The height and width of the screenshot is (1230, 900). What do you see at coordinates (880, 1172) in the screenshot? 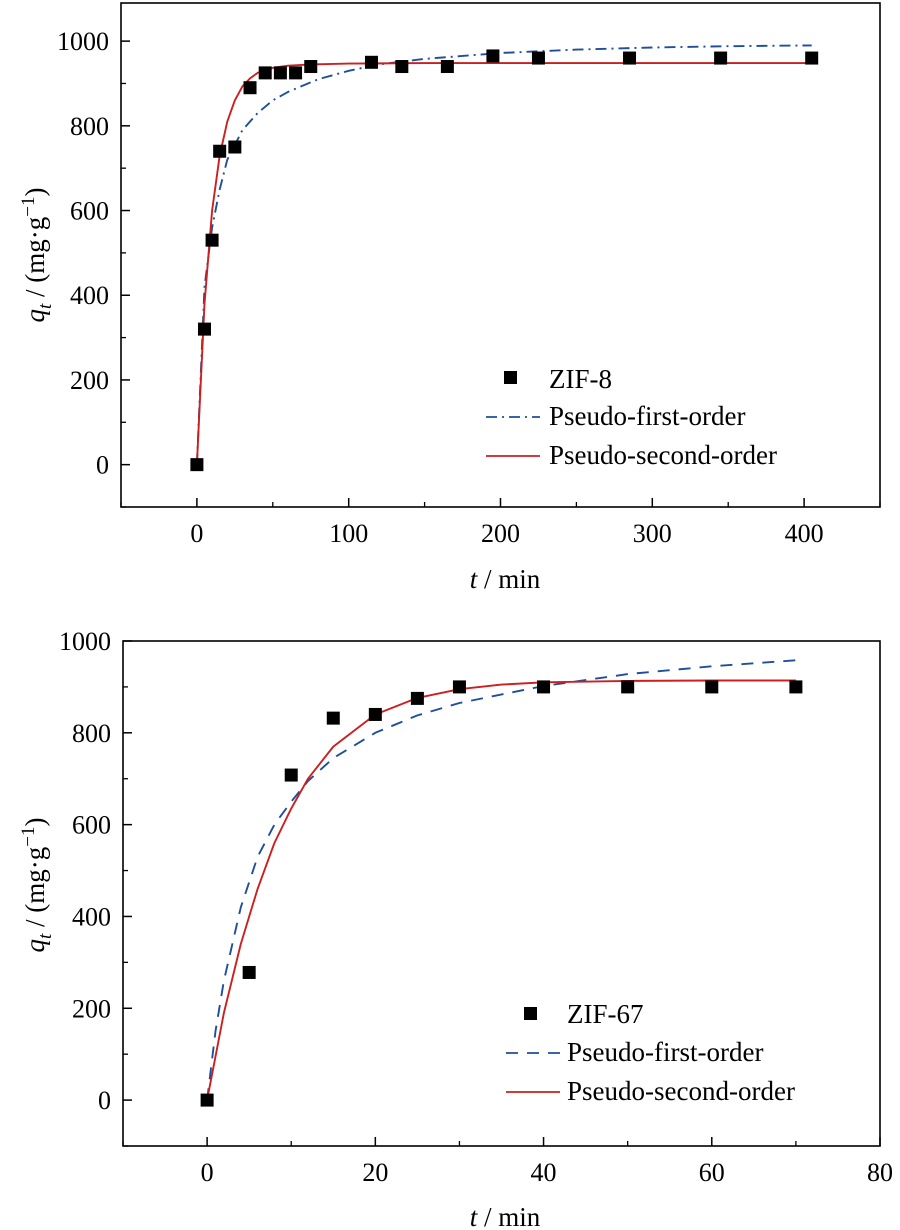
I see `x-tick-label: 80` at bounding box center [880, 1172].